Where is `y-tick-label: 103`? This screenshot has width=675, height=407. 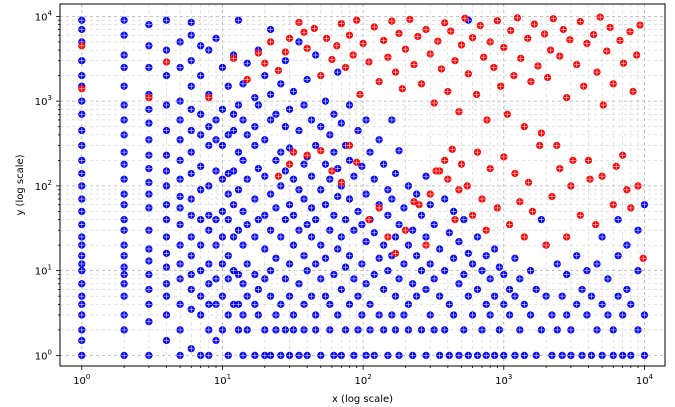
y-tick-label: 103 is located at coordinates (43, 101).